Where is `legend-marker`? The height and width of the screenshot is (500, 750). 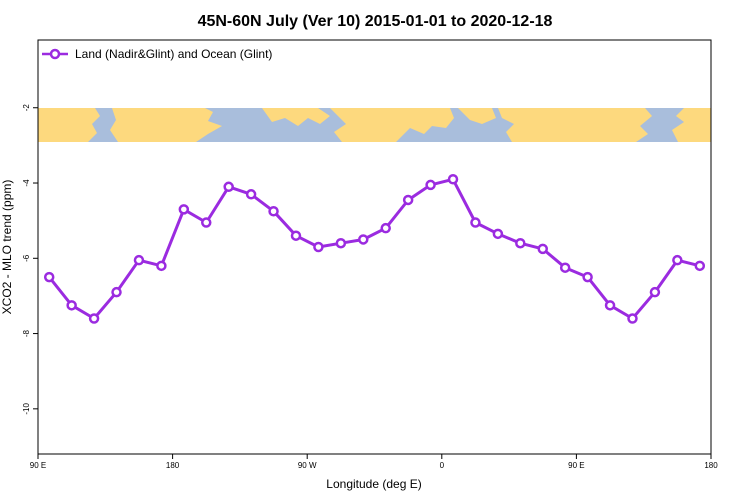
legend-marker is located at coordinates (55, 54).